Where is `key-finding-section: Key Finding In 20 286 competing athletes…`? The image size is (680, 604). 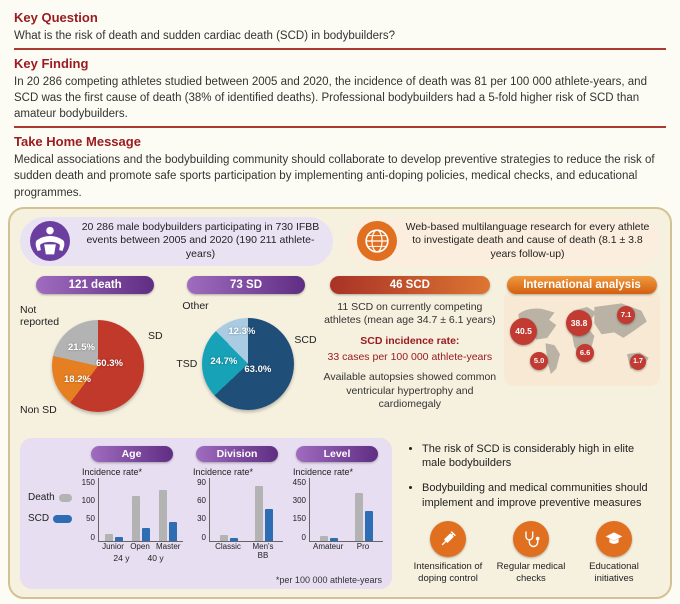
key-finding-section: Key Finding In 20 286 competing athletes… is located at coordinates (340, 89).